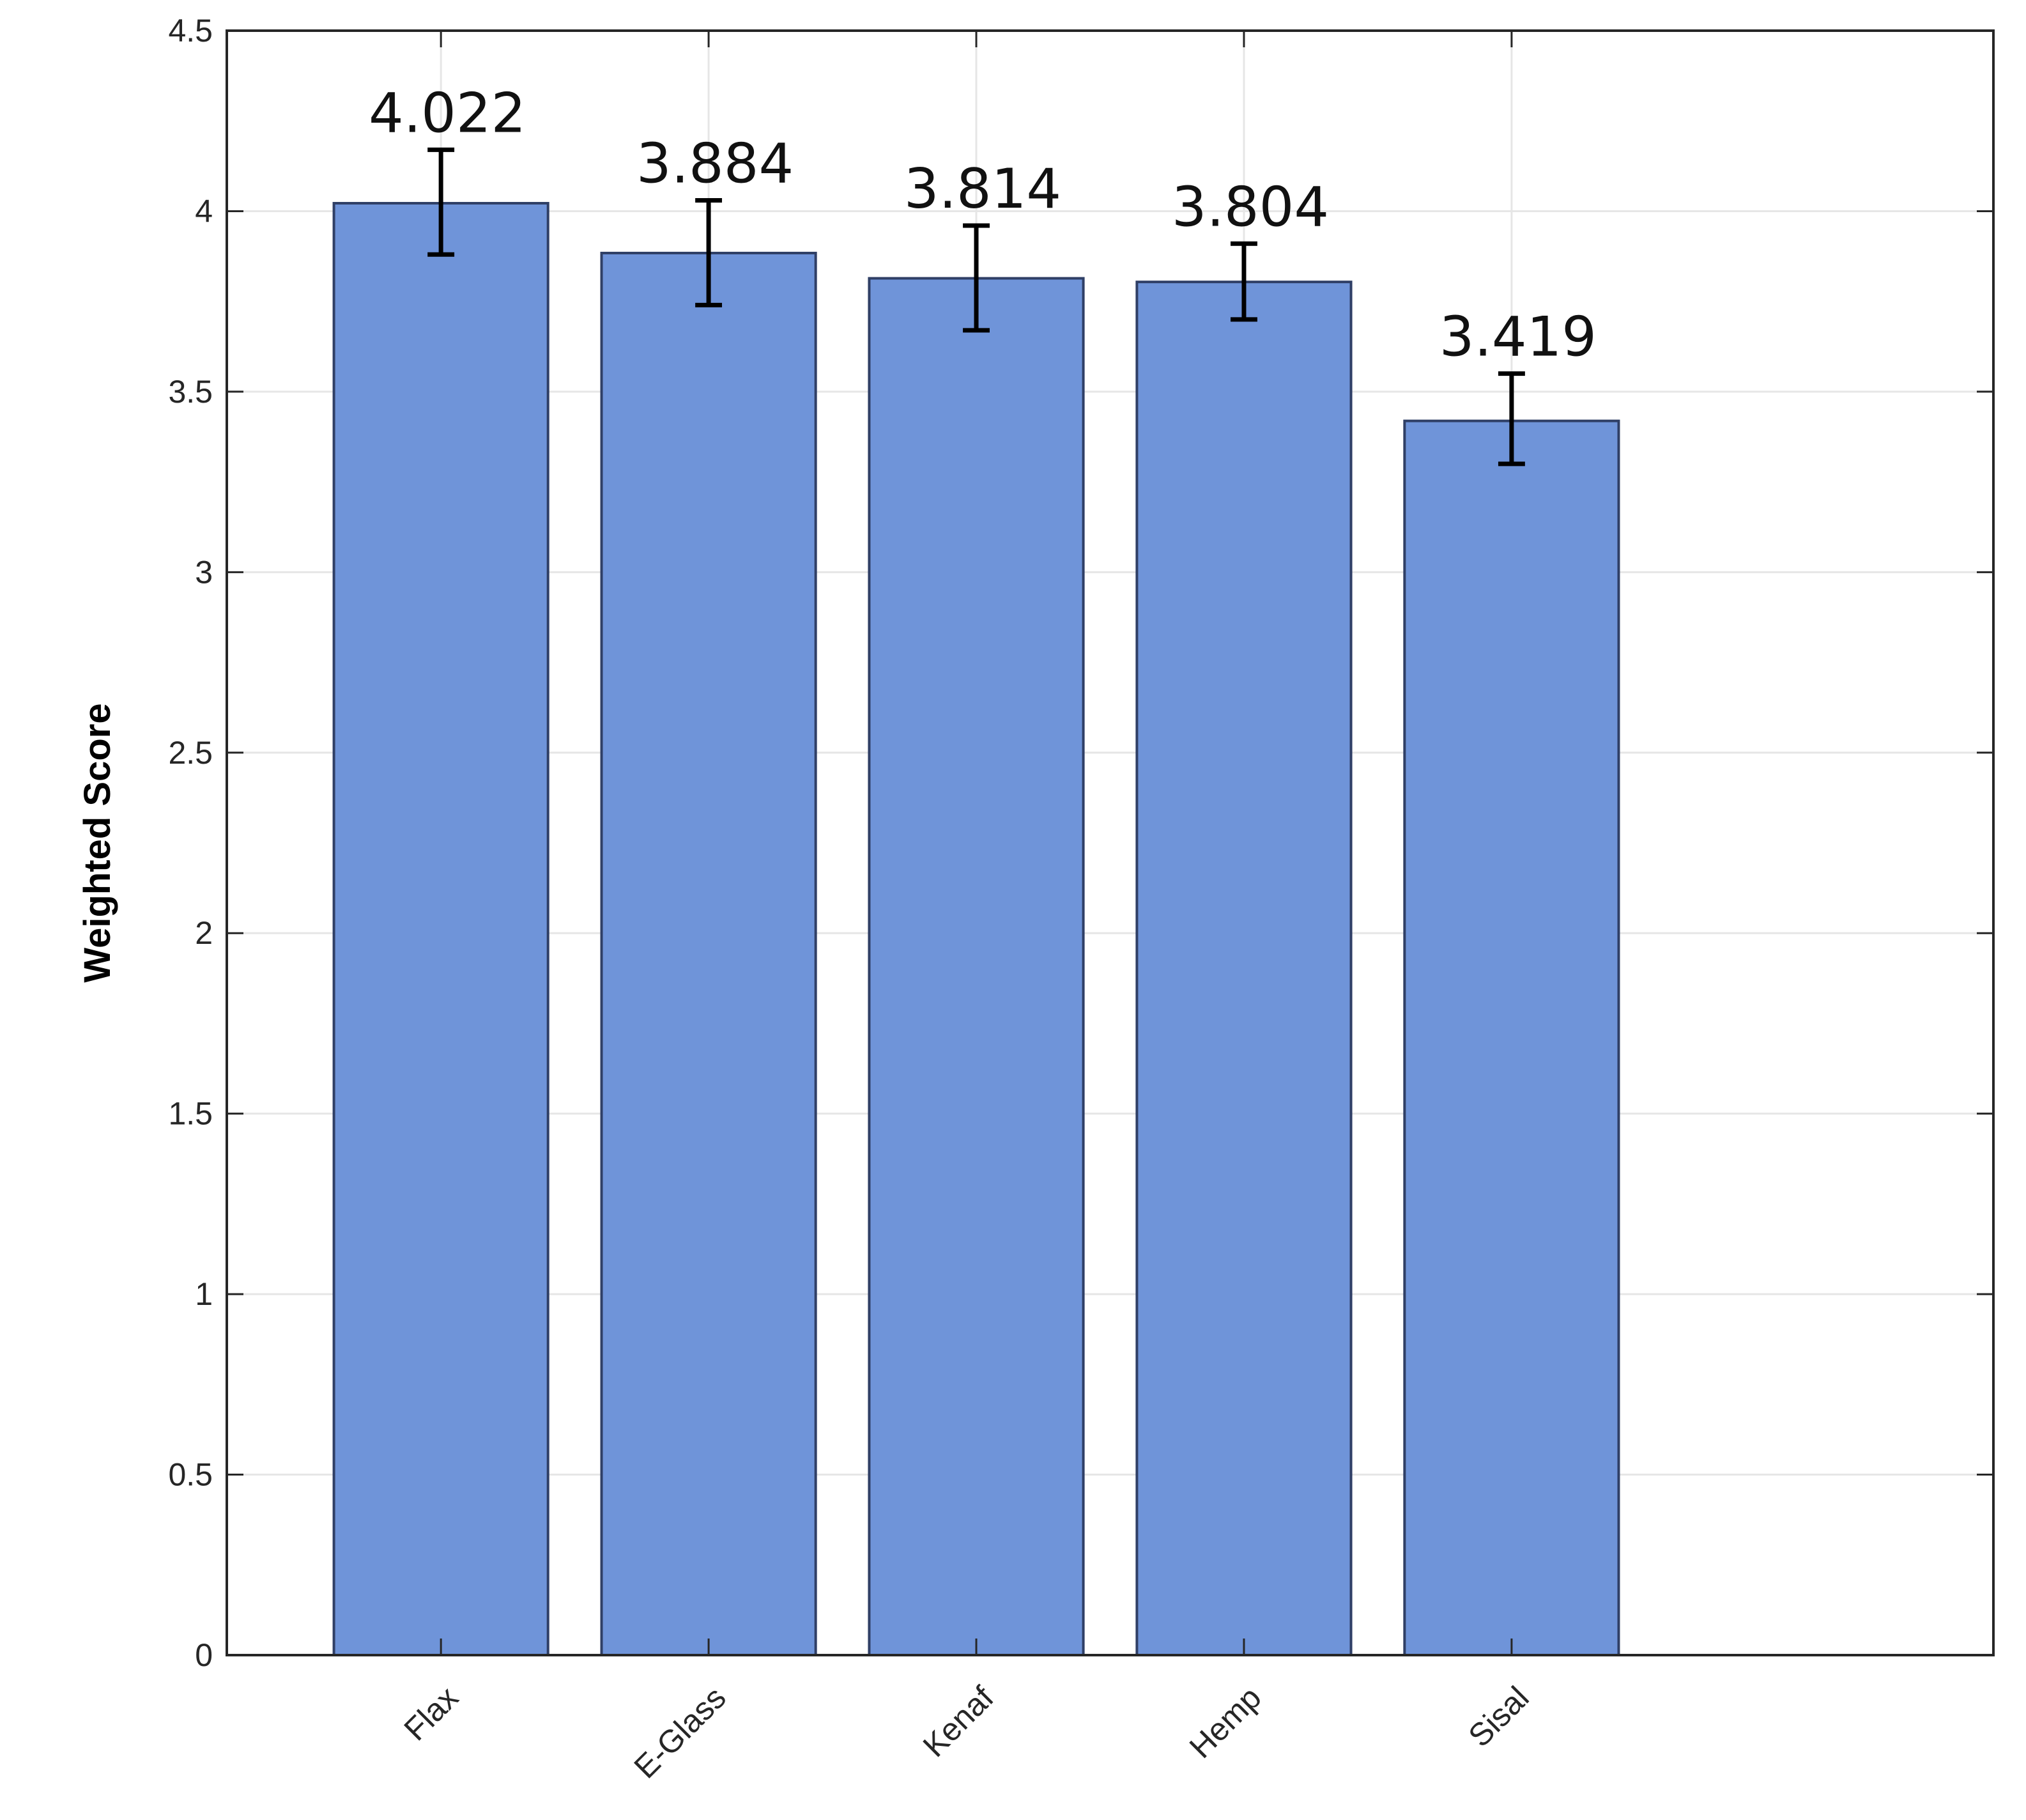 This screenshot has width=2026, height=1820. What do you see at coordinates (204, 572) in the screenshot?
I see `y-tick-label: 3` at bounding box center [204, 572].